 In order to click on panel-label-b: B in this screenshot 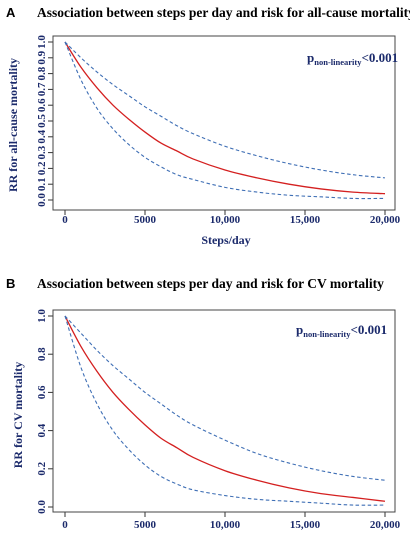, I will do `click(10, 283)`.